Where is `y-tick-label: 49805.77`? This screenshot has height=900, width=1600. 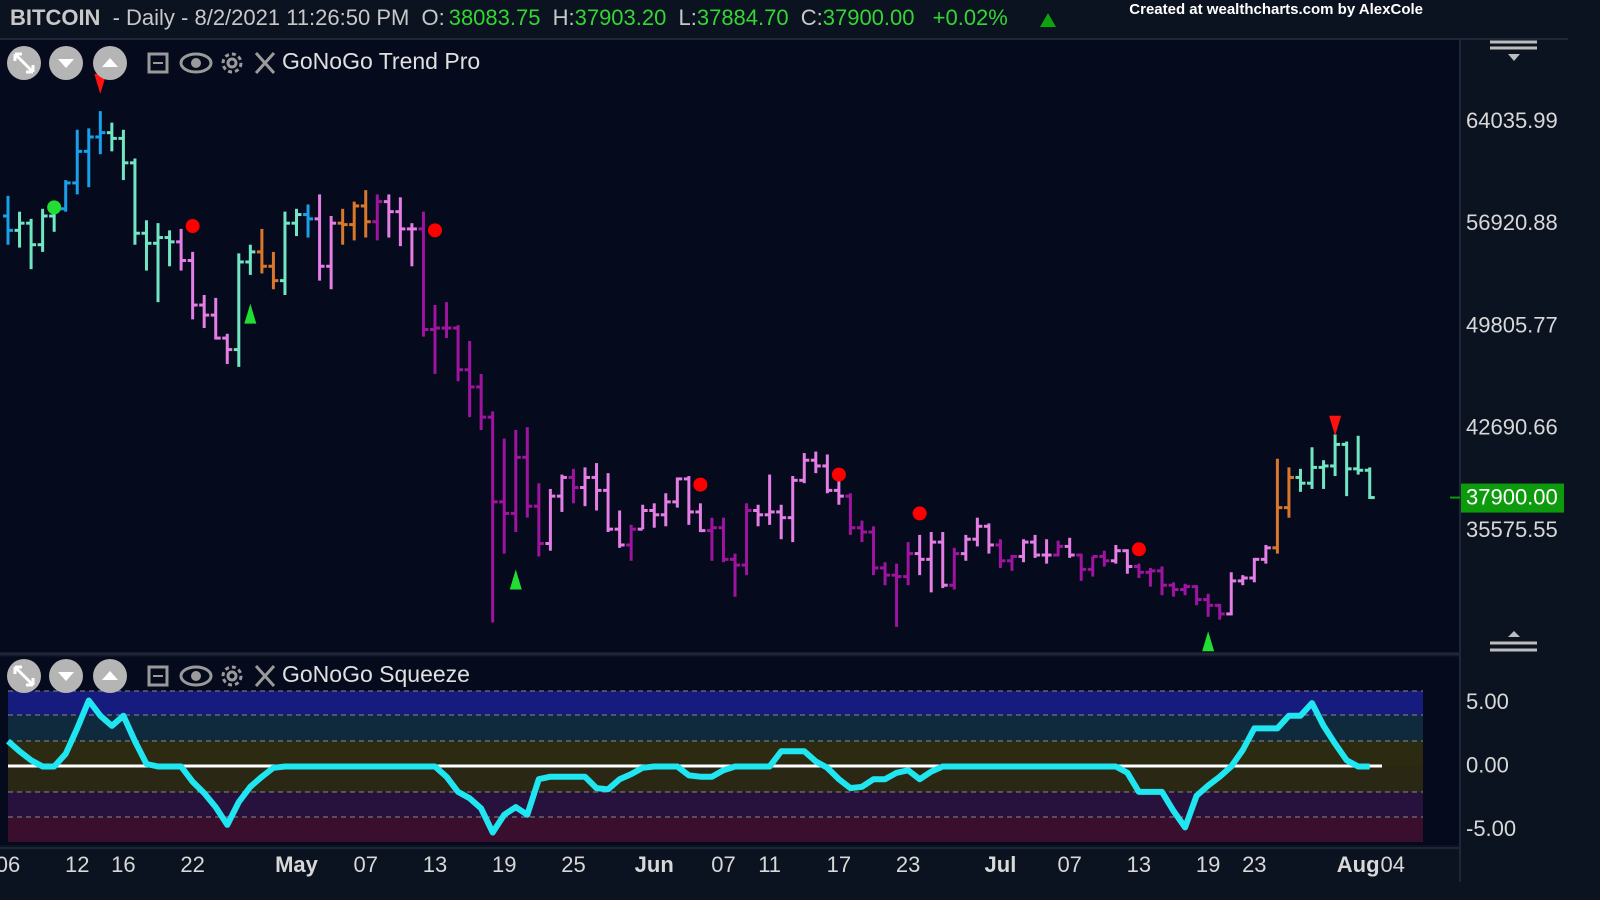 y-tick-label: 49805.77 is located at coordinates (1512, 324).